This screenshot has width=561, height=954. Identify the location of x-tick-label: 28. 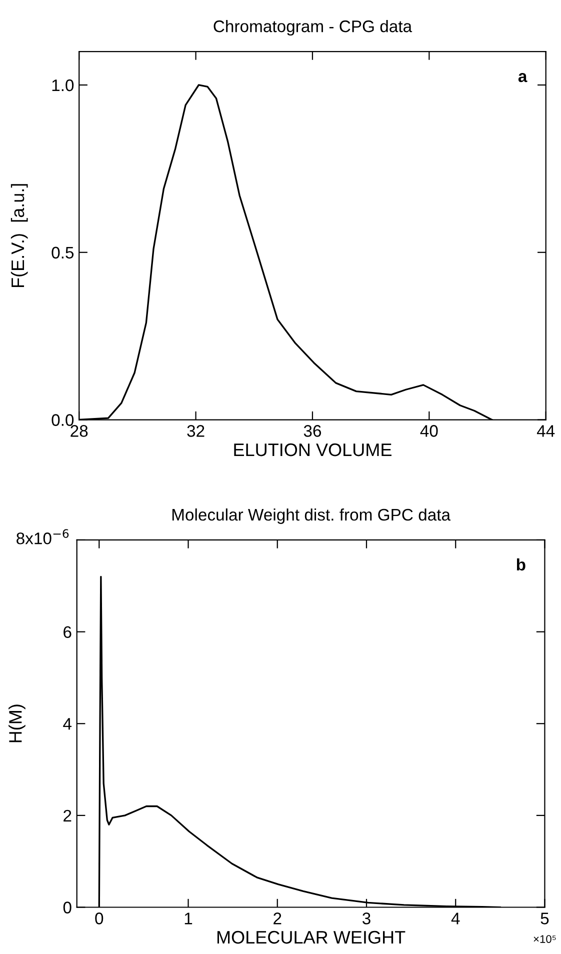
(79, 431).